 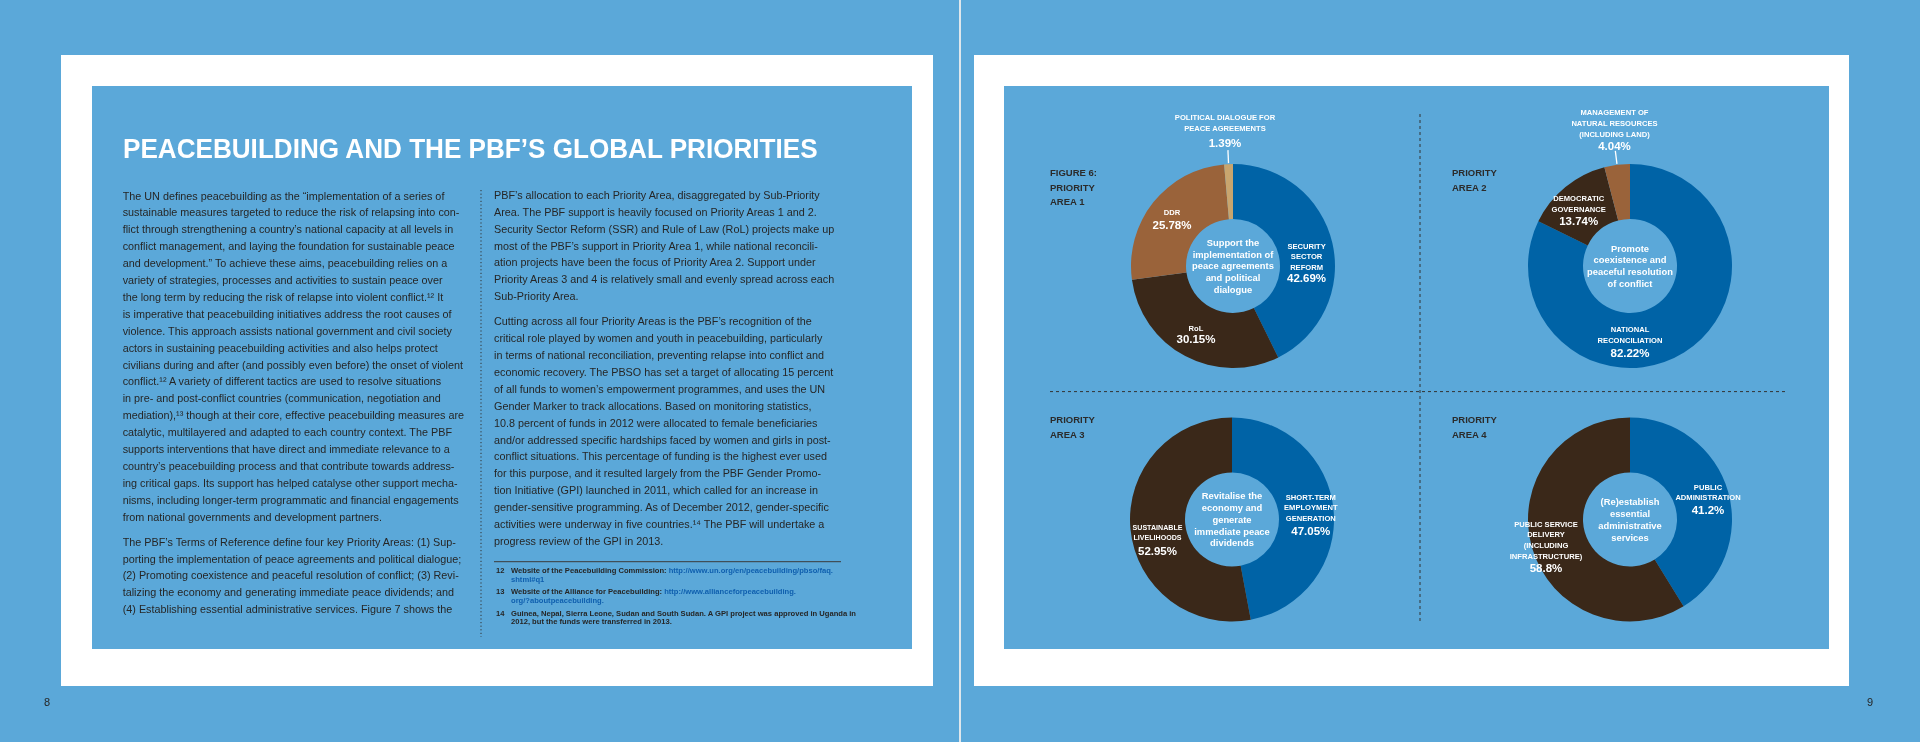 I want to click on text: PEACEBUILDING AND THE PBF’S GLOBAL PRIORITIES, so click(x=470, y=149).